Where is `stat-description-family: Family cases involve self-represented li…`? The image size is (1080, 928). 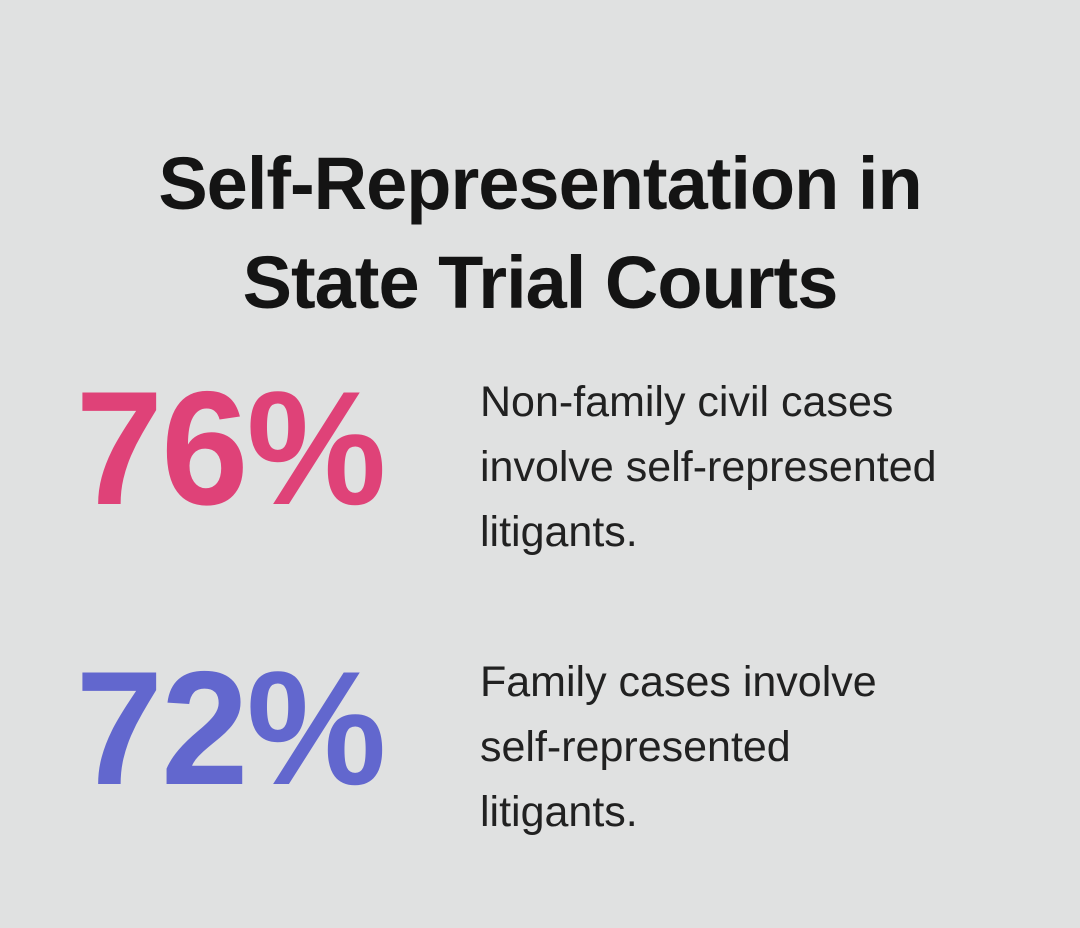
stat-description-family: Family cases involve self-represented li… is located at coordinates (678, 747).